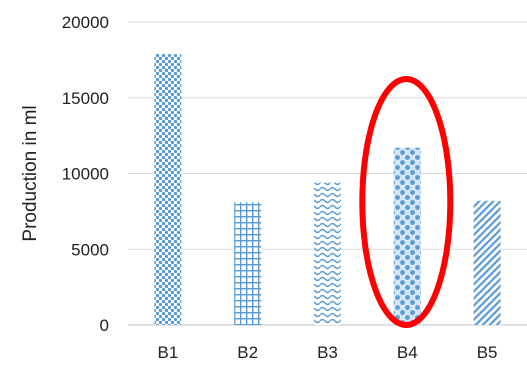 This screenshot has width=527, height=367. I want to click on y-axis-ticks: 0 5000 10000 15000 20000, so click(85, 174).